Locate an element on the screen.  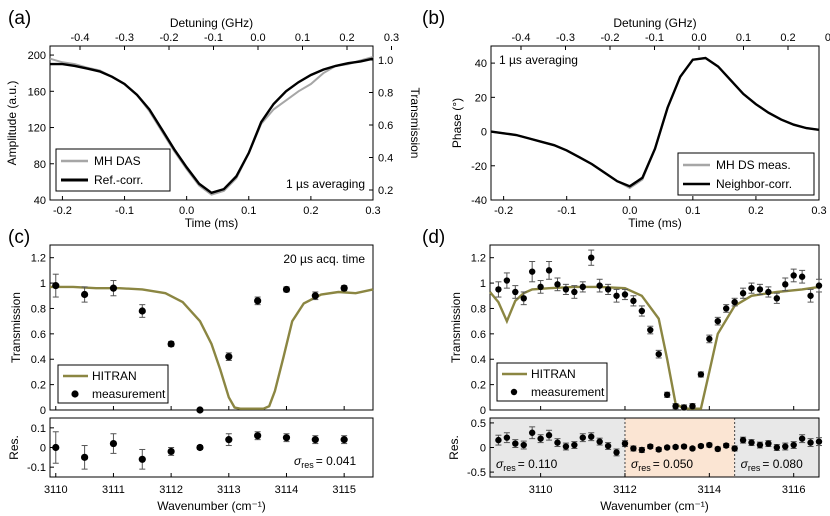
legend-label: MH DAS is located at coordinates (117, 161).